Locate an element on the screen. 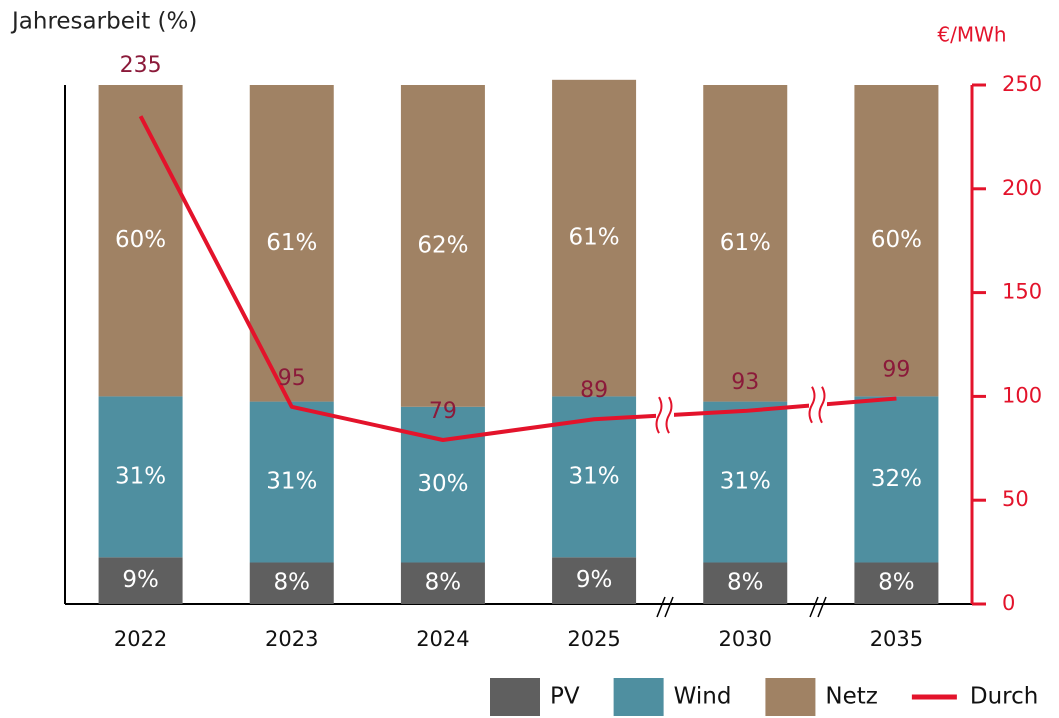 The height and width of the screenshot is (718, 1059). legend-item: Durch is located at coordinates (974, 697).